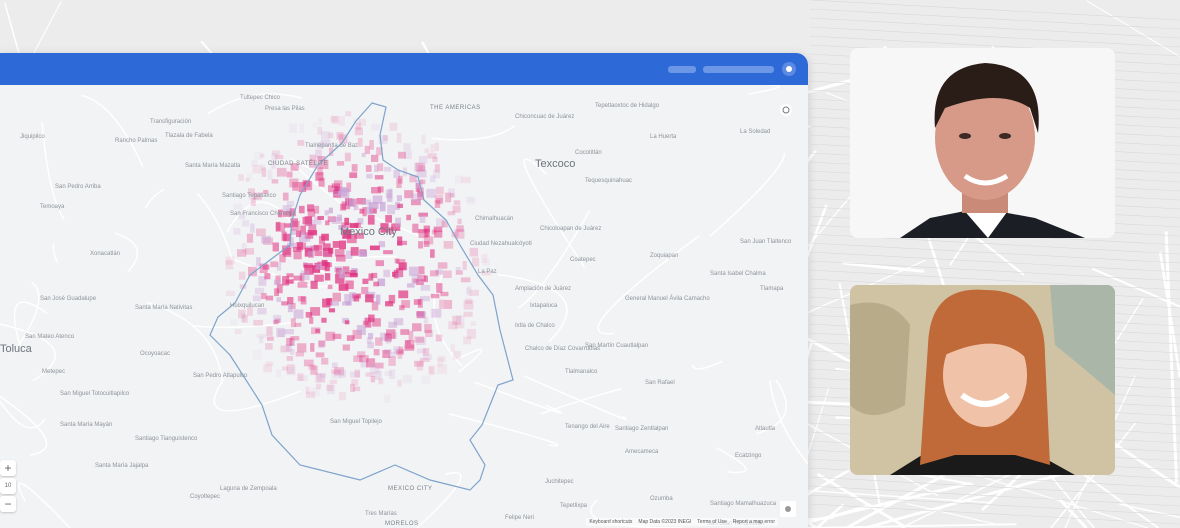 This screenshot has height=528, width=1180. I want to click on street, so click(1133, 29).